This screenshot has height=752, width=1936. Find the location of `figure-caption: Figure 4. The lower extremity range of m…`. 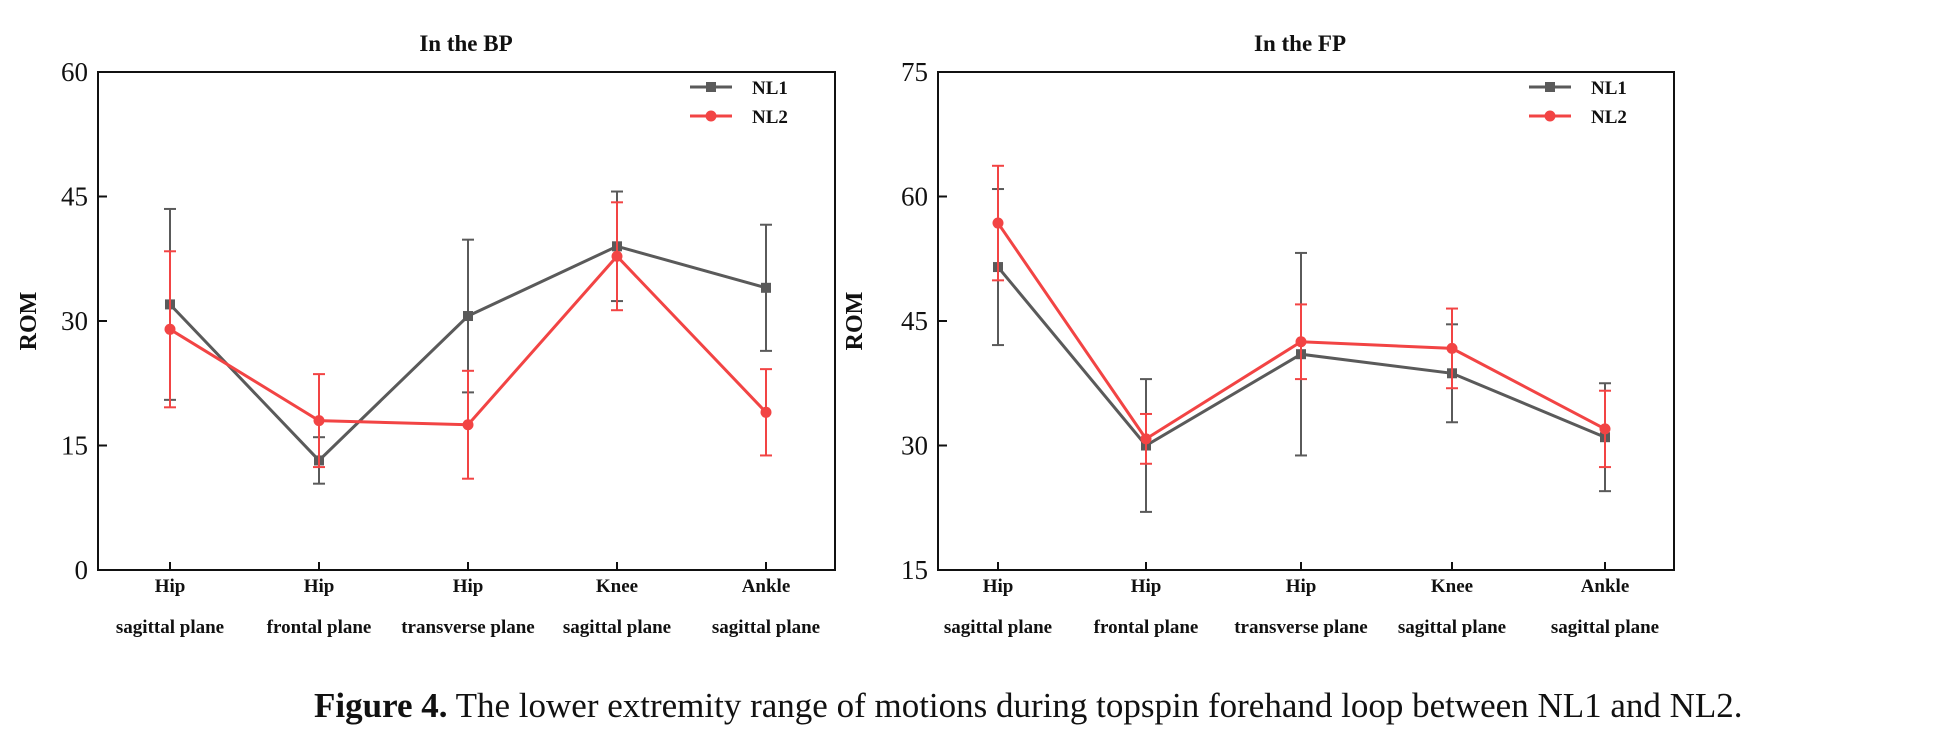

figure-caption: Figure 4. The lower extremity range of m… is located at coordinates (1119, 706).